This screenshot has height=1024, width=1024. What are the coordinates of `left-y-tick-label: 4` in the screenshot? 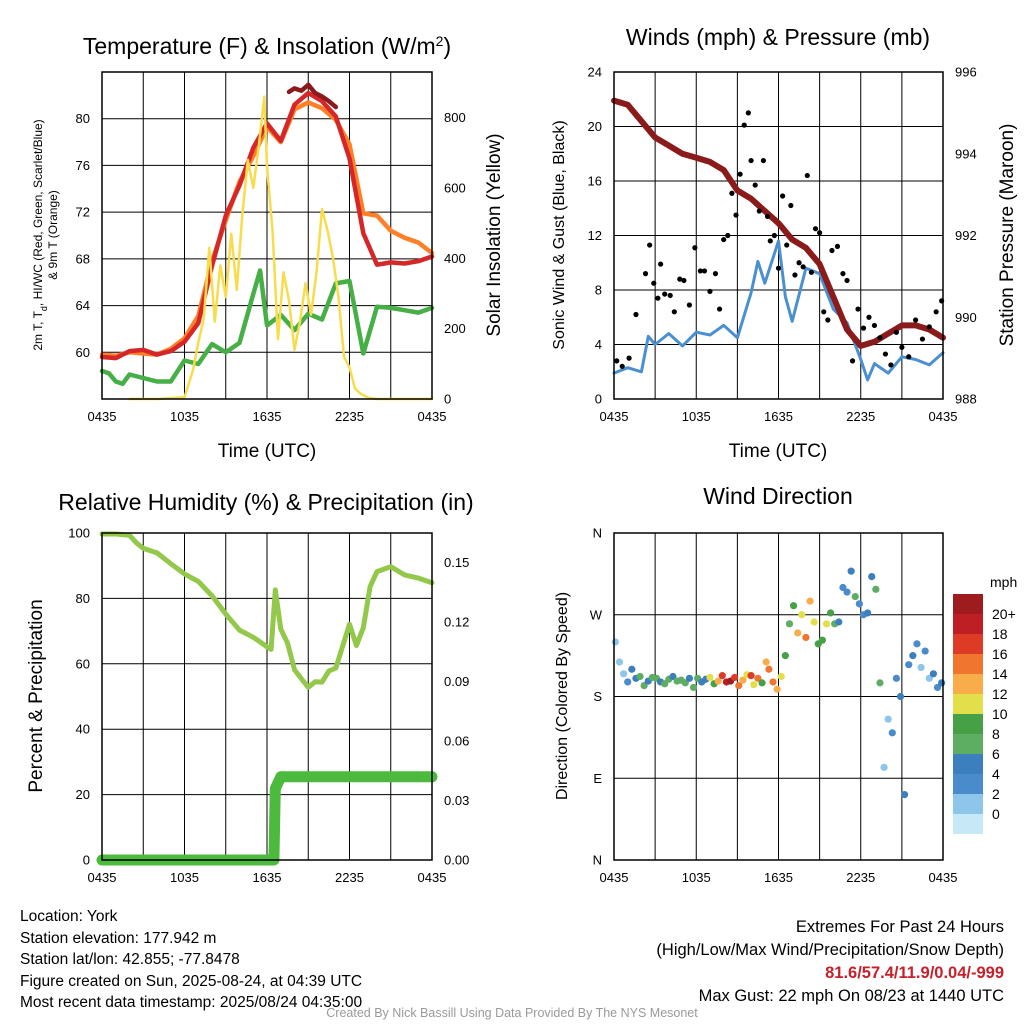 It's located at (598, 344).